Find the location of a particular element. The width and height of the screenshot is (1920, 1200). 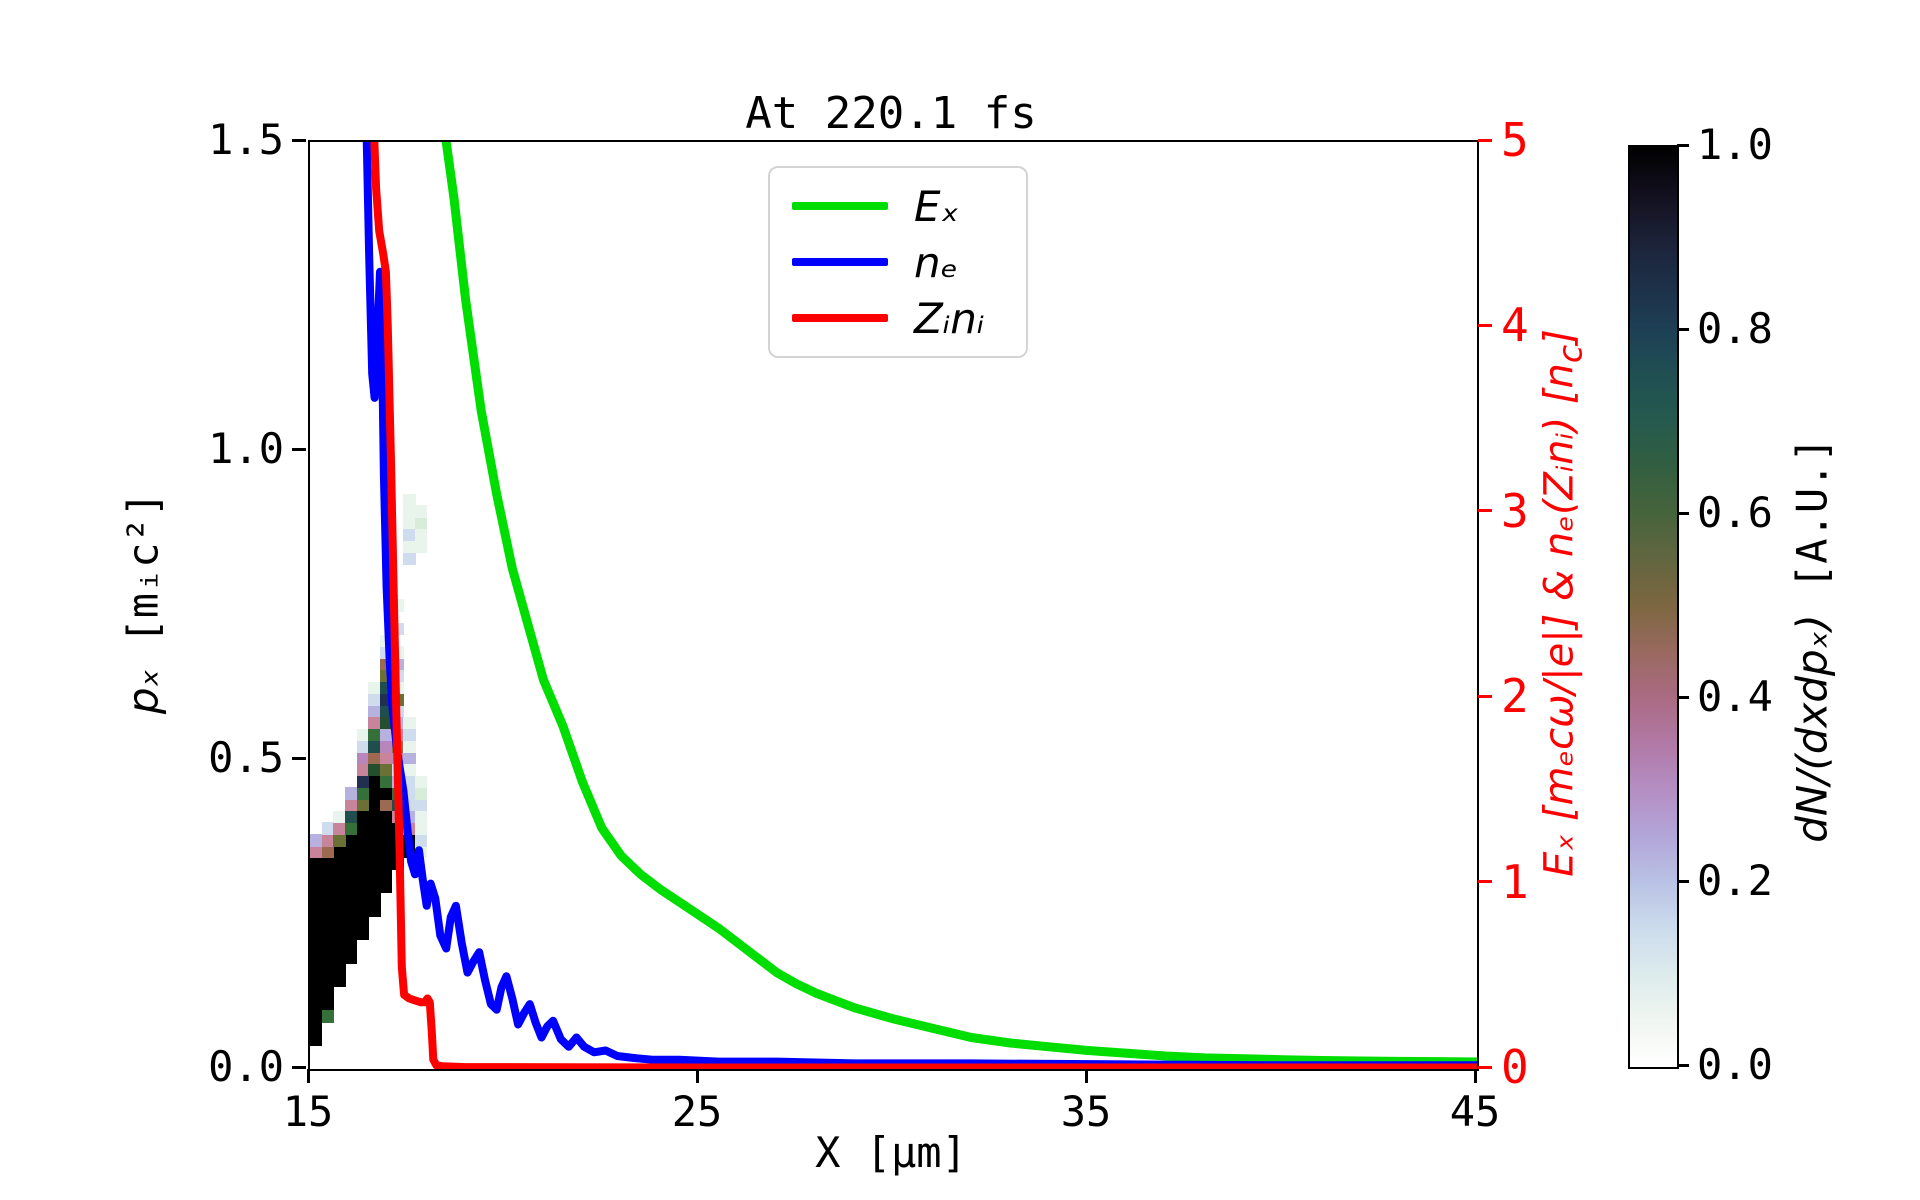

legend-item-ex: Eₓ is located at coordinates (898, 206).